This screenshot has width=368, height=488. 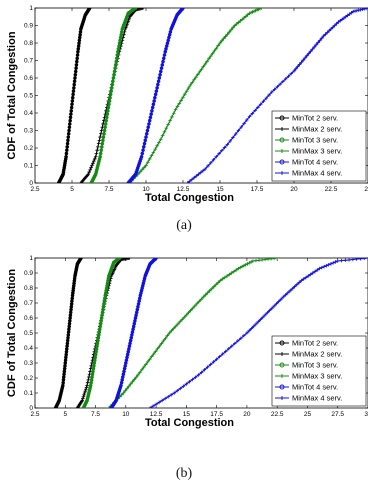 I want to click on legend-label: MinTot 3 serv., so click(x=315, y=365).